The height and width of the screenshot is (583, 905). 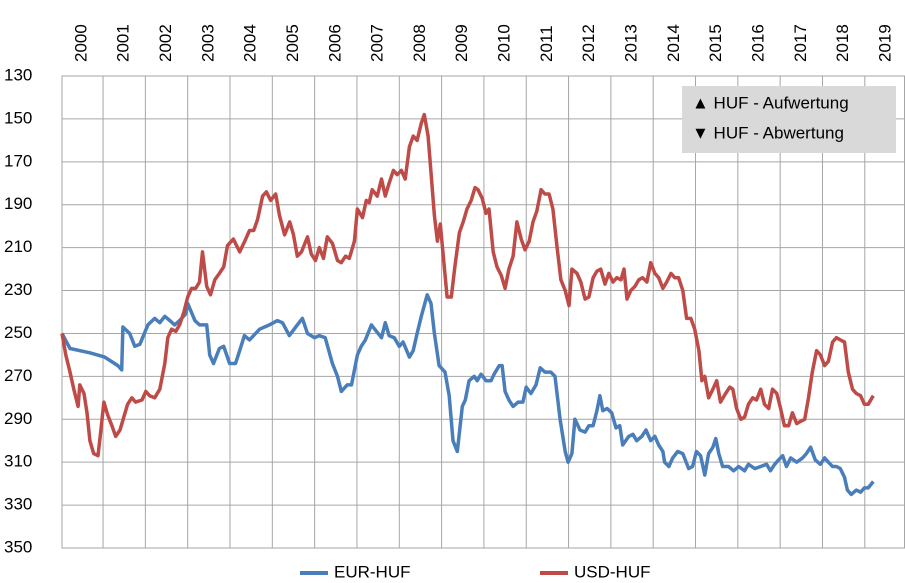 I want to click on x-tick-label: 2000, so click(x=80, y=43).